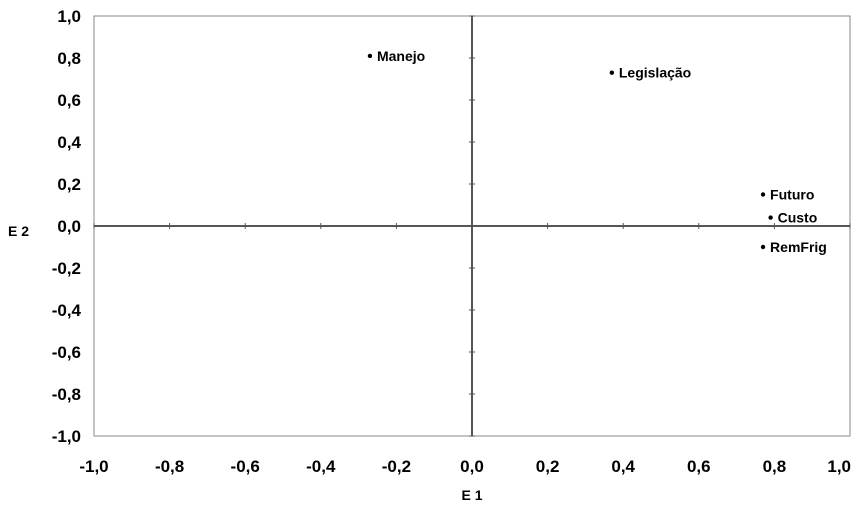 The image size is (852, 505). I want to click on y-tick-label: -0,2, so click(66, 268).